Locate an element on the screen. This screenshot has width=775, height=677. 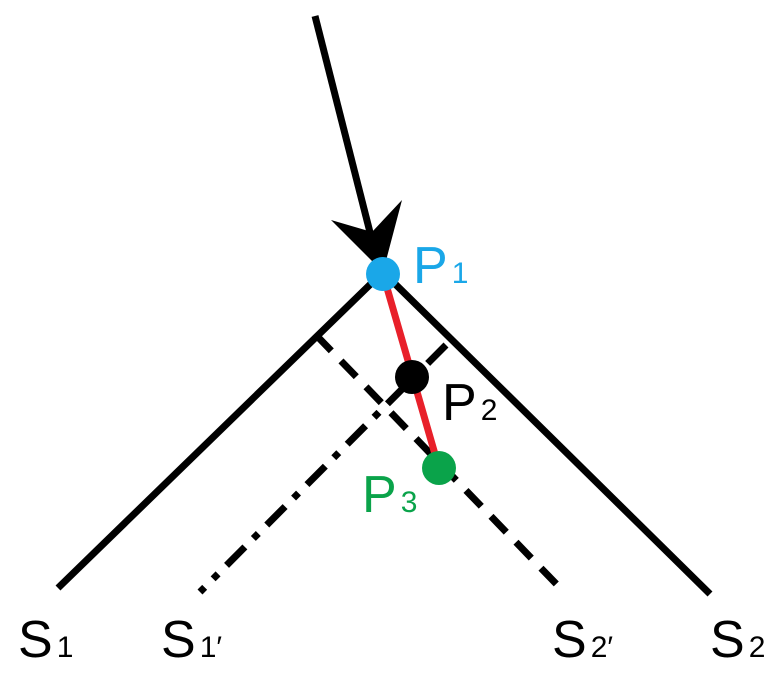
label-s1-prime-main: S is located at coordinates (178, 640).